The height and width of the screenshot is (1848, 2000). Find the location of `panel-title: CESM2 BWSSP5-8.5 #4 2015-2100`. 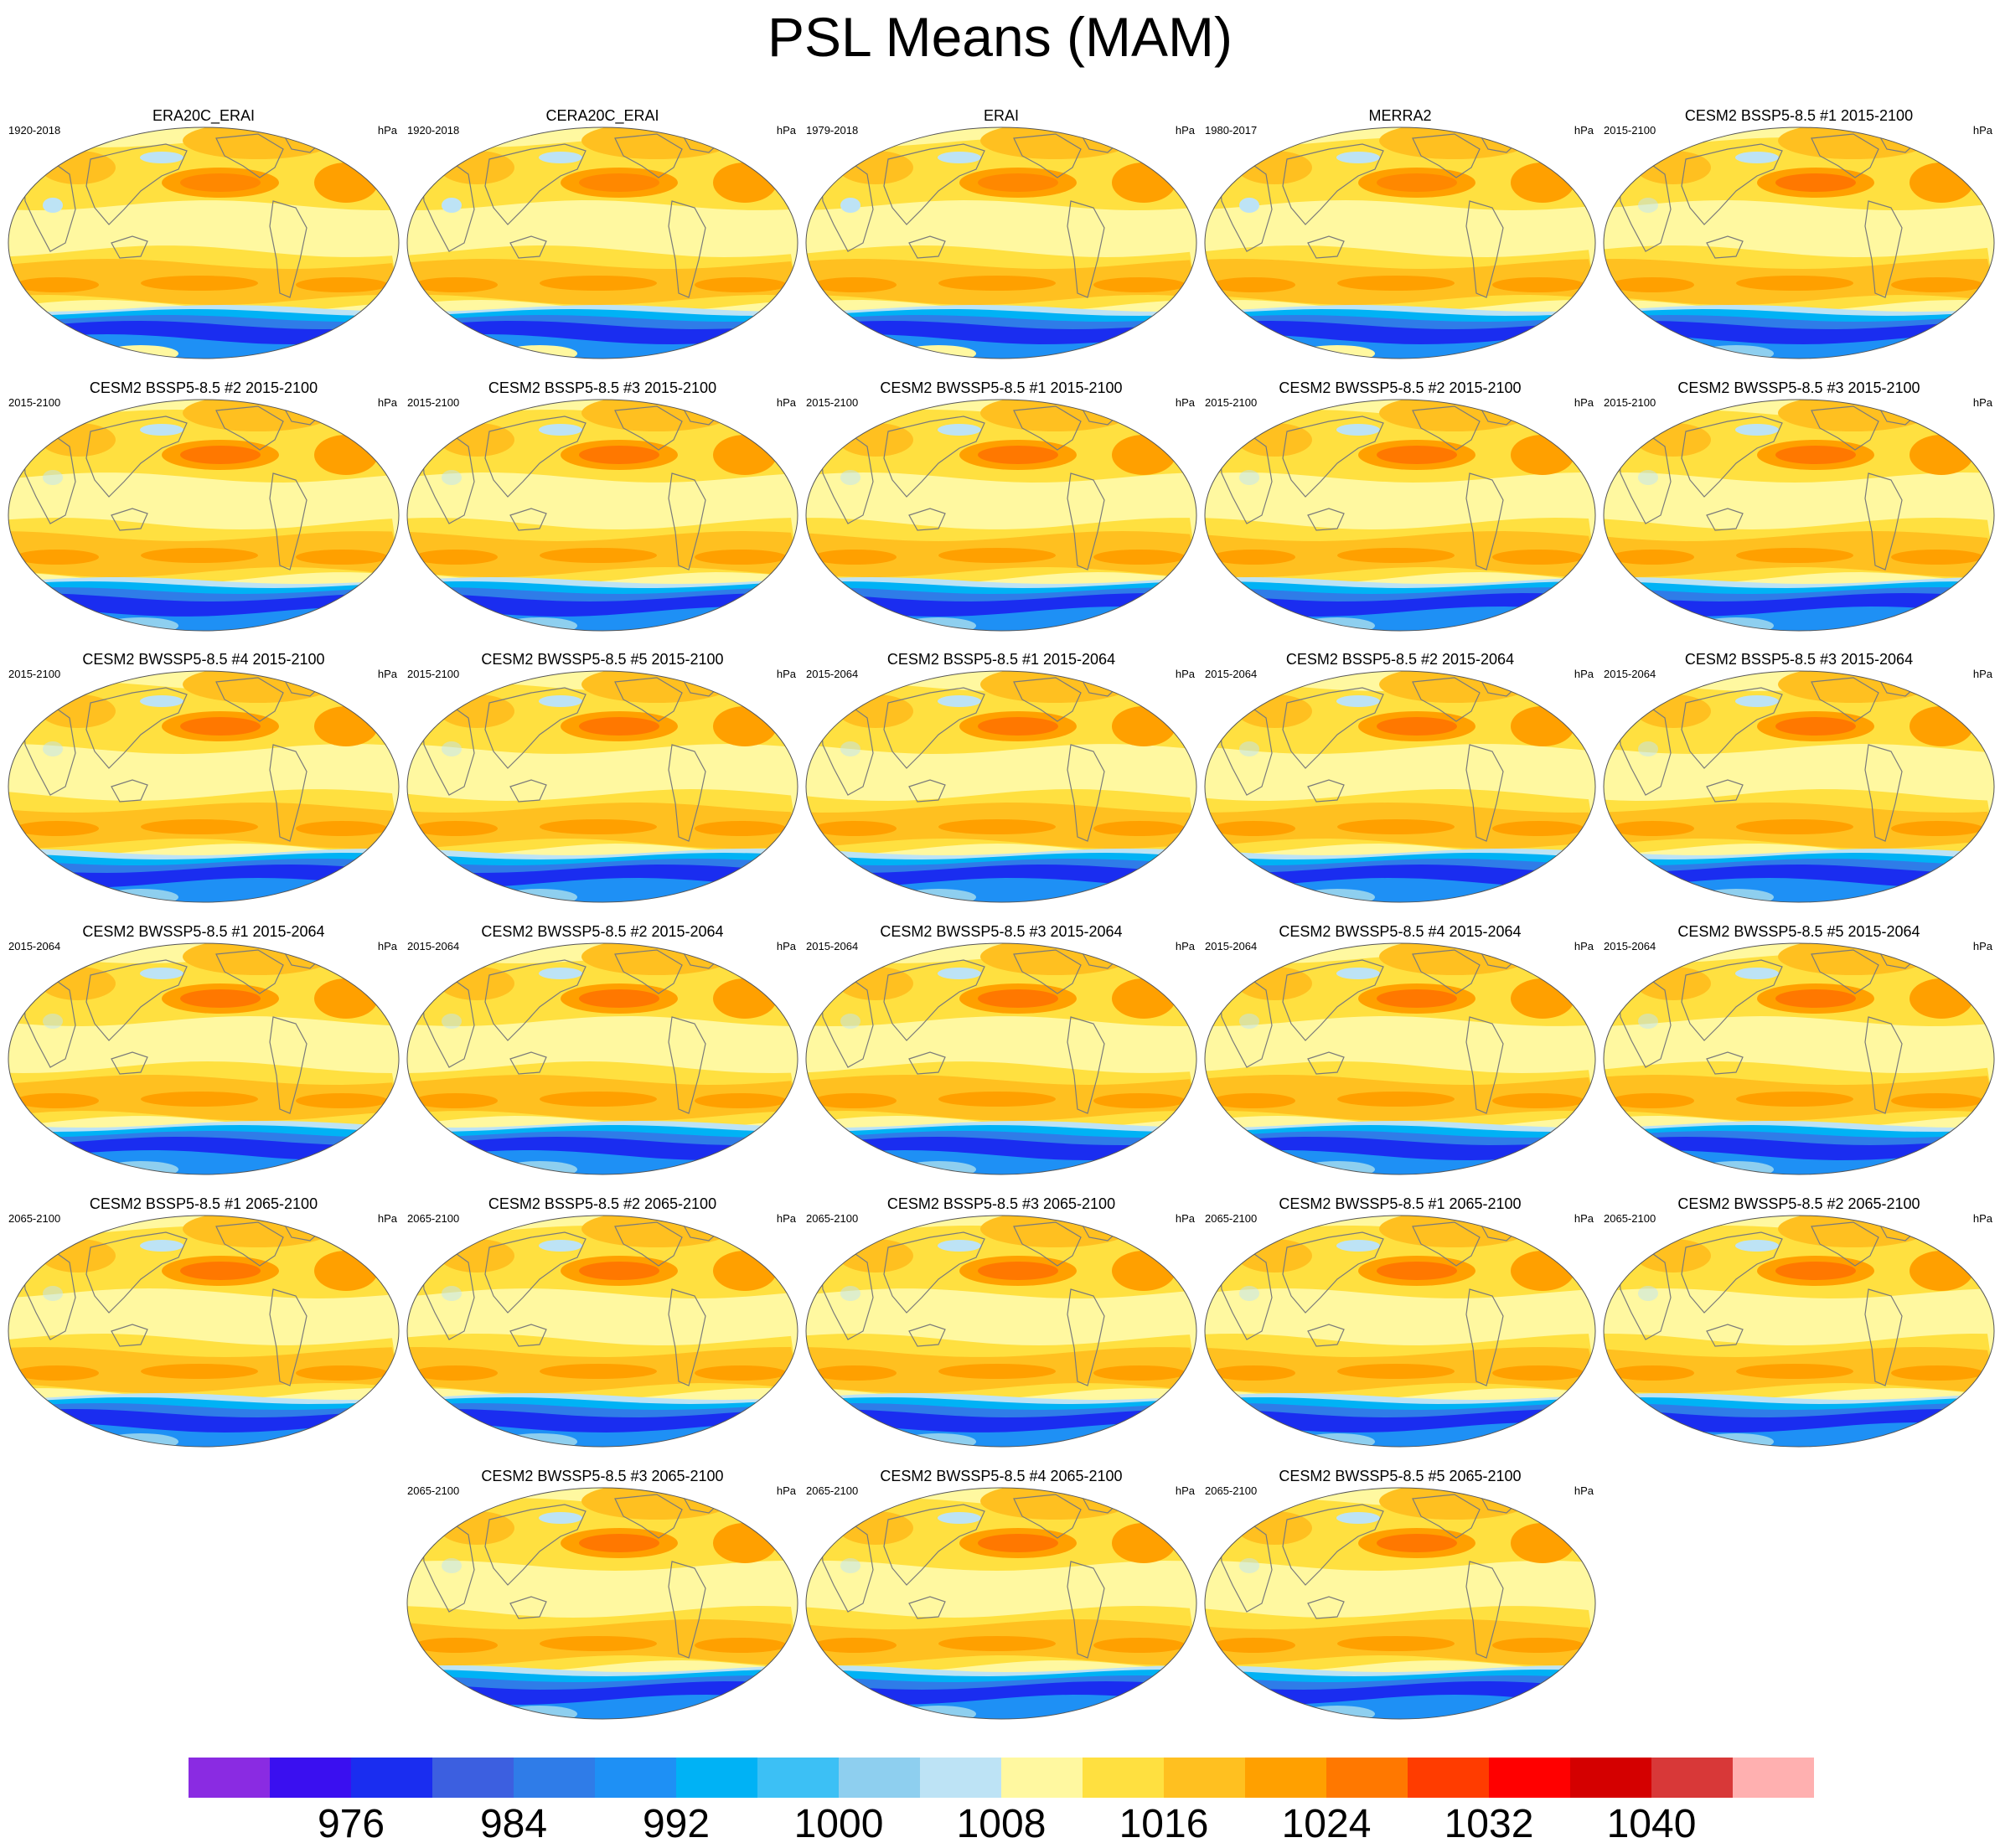

panel-title: CESM2 BWSSP5-8.5 #4 2015-2100 is located at coordinates (203, 659).